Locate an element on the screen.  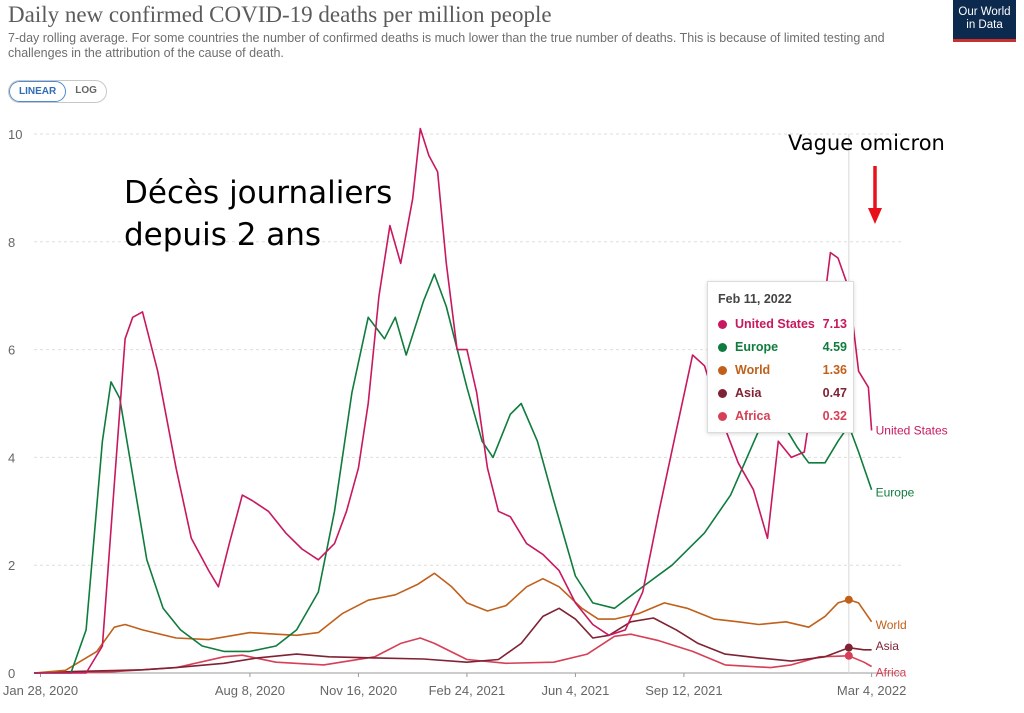
owid-logo: Our World in Data is located at coordinates (984, 21).